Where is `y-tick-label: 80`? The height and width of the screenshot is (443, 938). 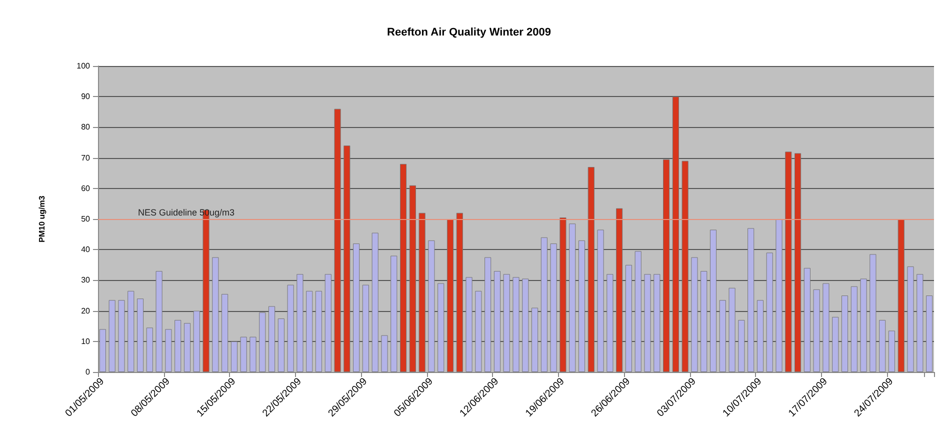 y-tick-label: 80 is located at coordinates (86, 127).